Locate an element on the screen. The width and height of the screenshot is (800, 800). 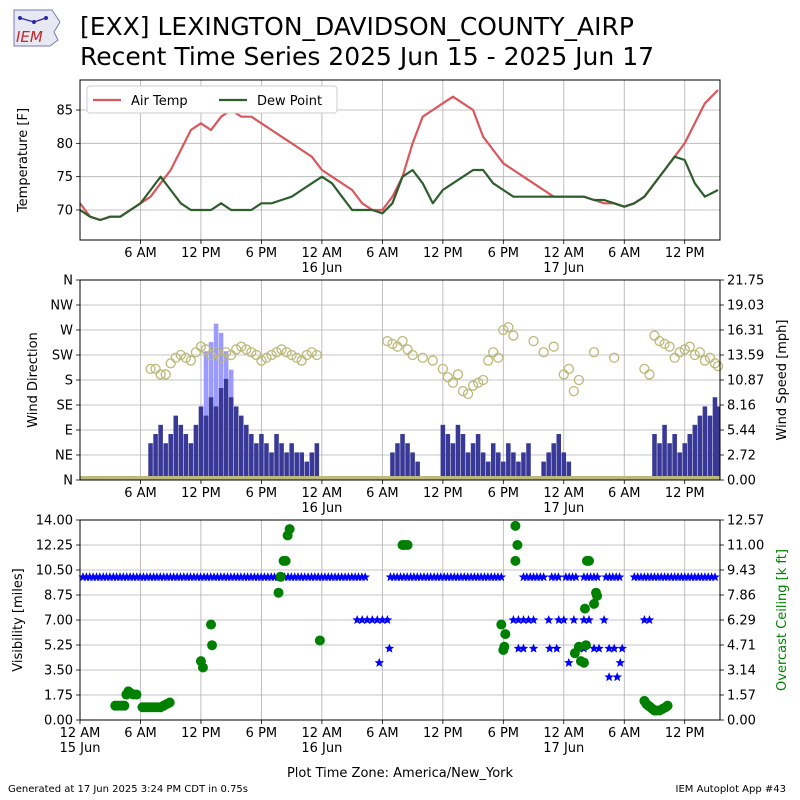
y-tick-label: W is located at coordinates (66, 331).